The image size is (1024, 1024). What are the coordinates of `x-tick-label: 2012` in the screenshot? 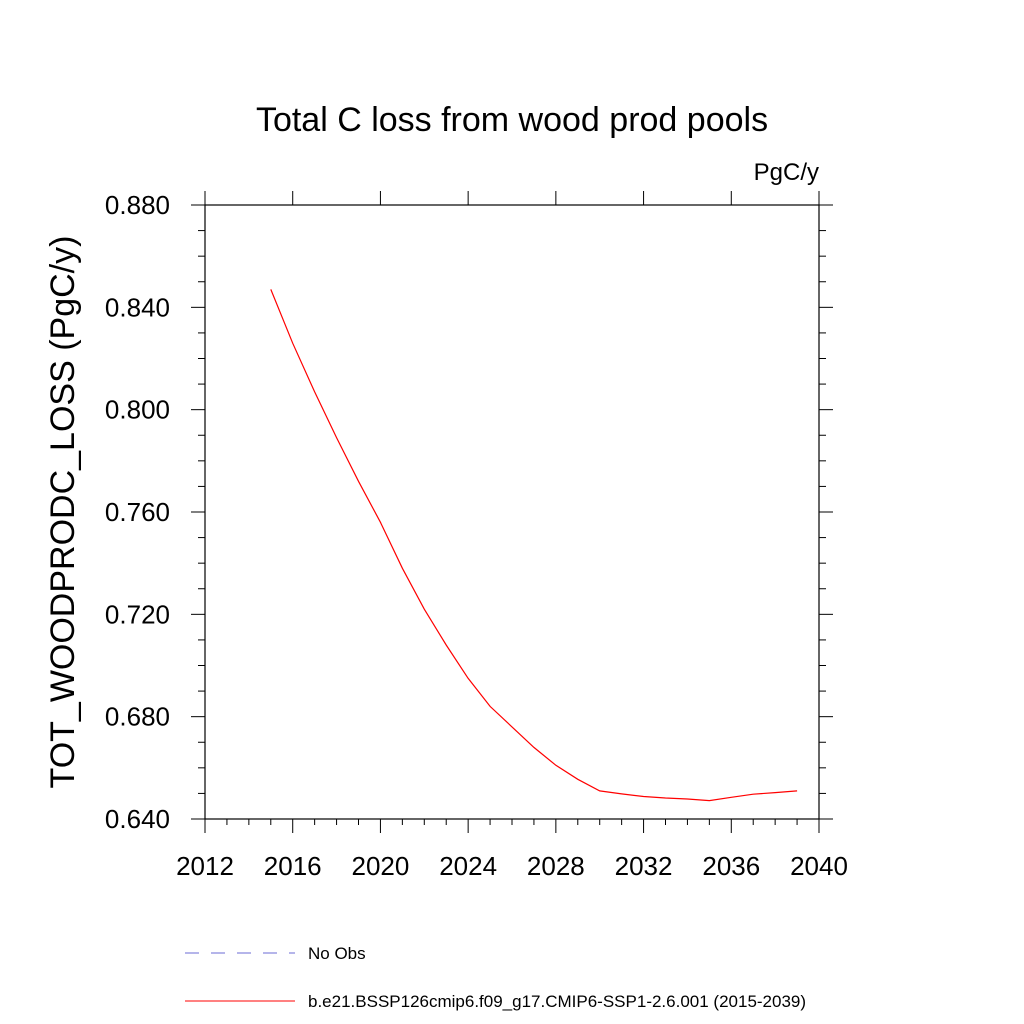 It's located at (205, 866).